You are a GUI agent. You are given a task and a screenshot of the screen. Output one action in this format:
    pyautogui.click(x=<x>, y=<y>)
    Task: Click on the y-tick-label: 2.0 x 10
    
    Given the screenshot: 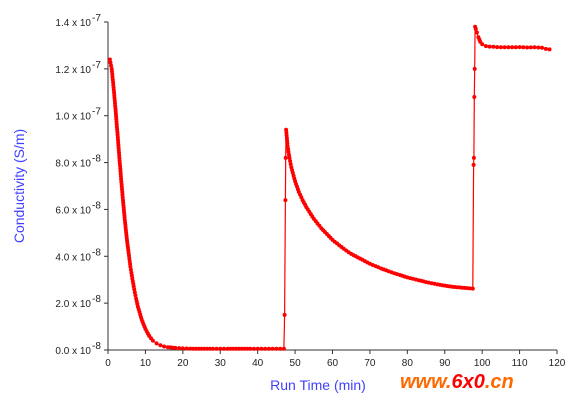 What is the action you would take?
    pyautogui.click(x=73, y=304)
    